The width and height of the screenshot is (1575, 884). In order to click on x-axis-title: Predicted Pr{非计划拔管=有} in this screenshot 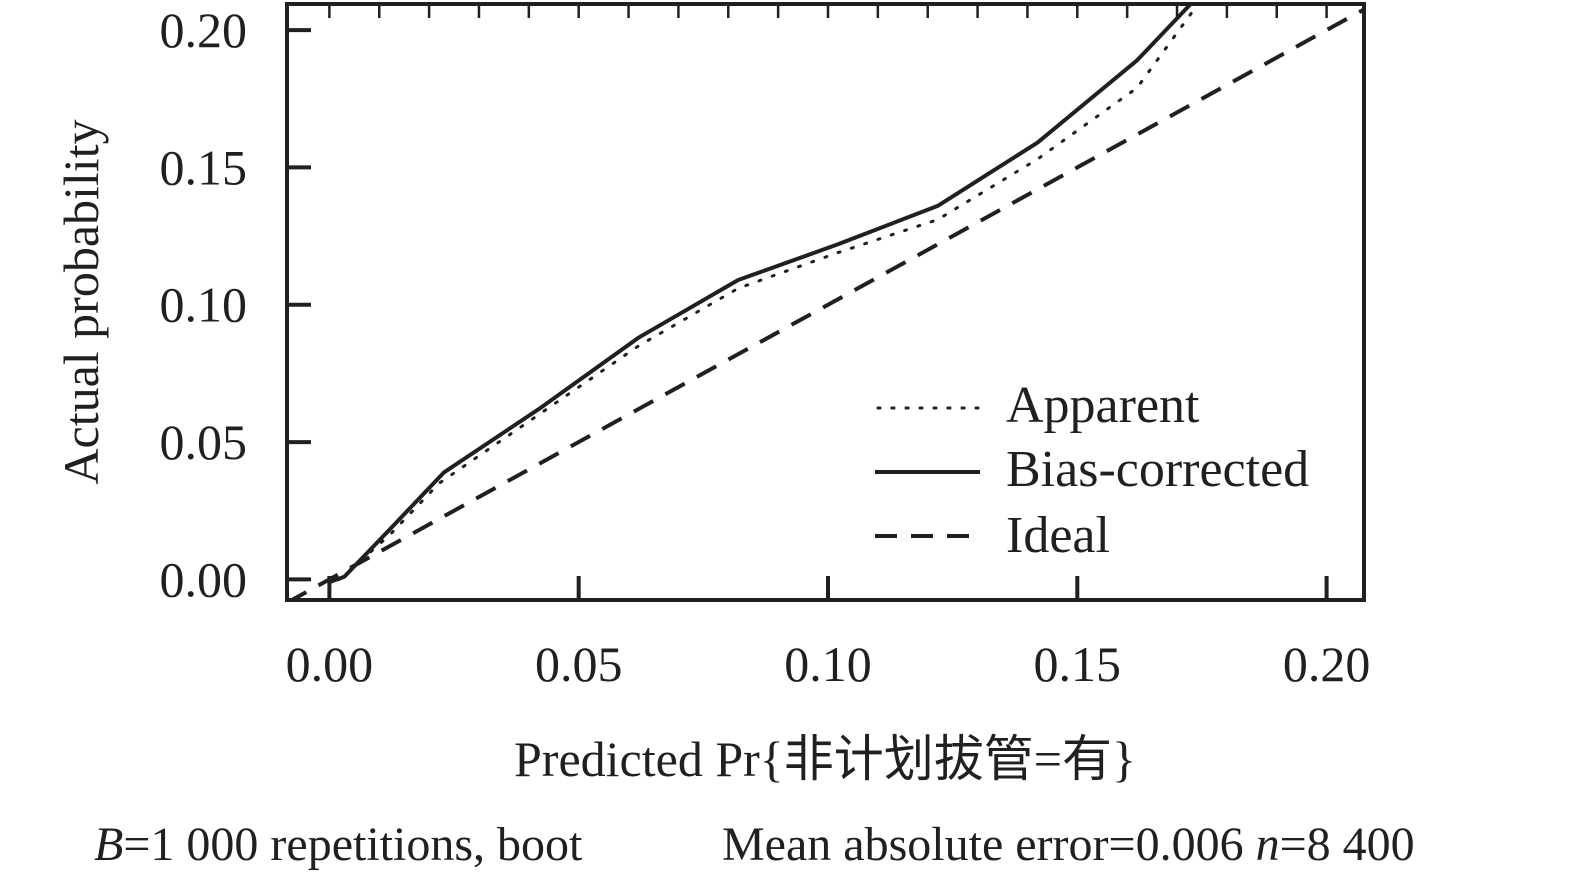, I will do `click(825, 759)`.